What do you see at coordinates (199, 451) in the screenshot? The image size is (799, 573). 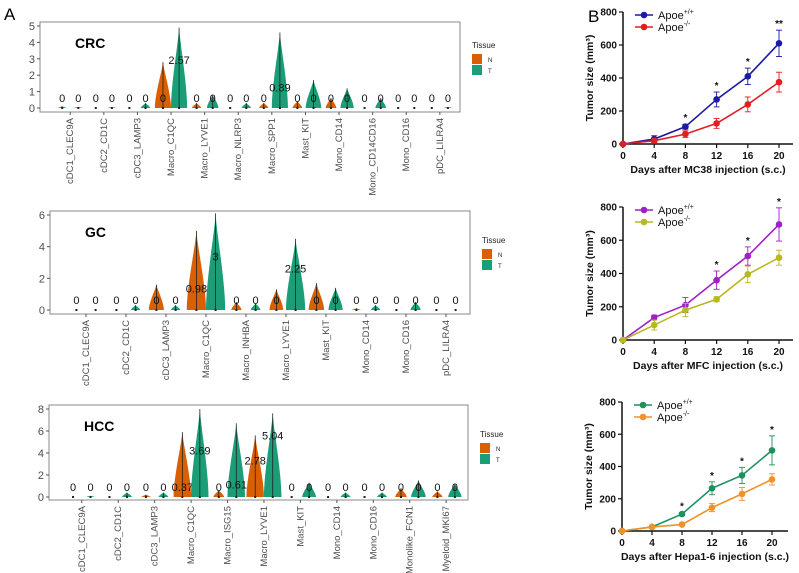 I see `median-label: 3.69` at bounding box center [199, 451].